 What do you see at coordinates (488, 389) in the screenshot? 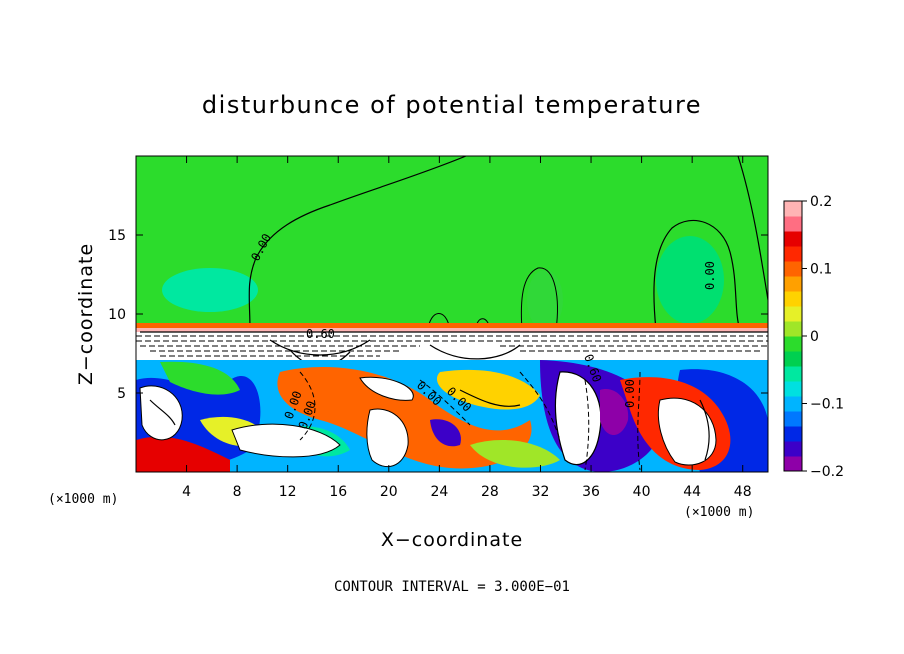
I see `warm-region-b` at bounding box center [488, 389].